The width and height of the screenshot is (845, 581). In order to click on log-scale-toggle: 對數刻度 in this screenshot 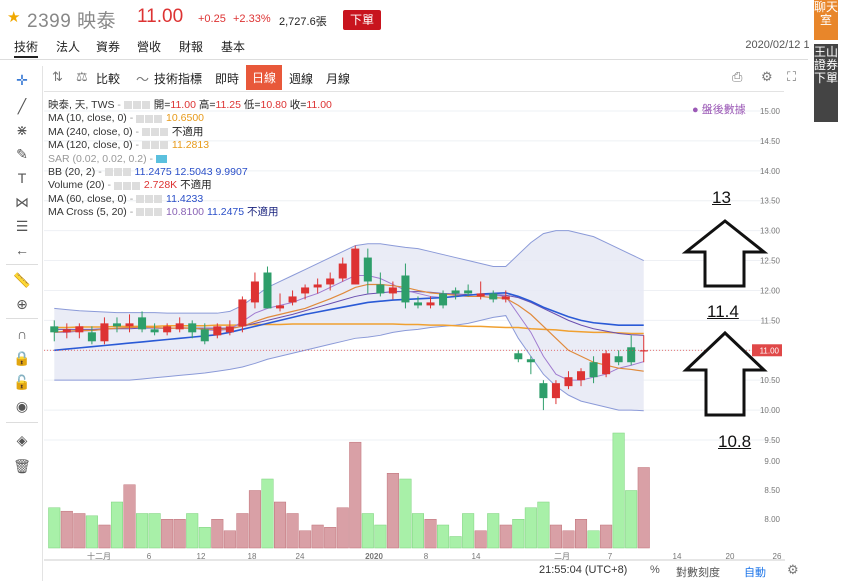, I will do `click(698, 573)`.